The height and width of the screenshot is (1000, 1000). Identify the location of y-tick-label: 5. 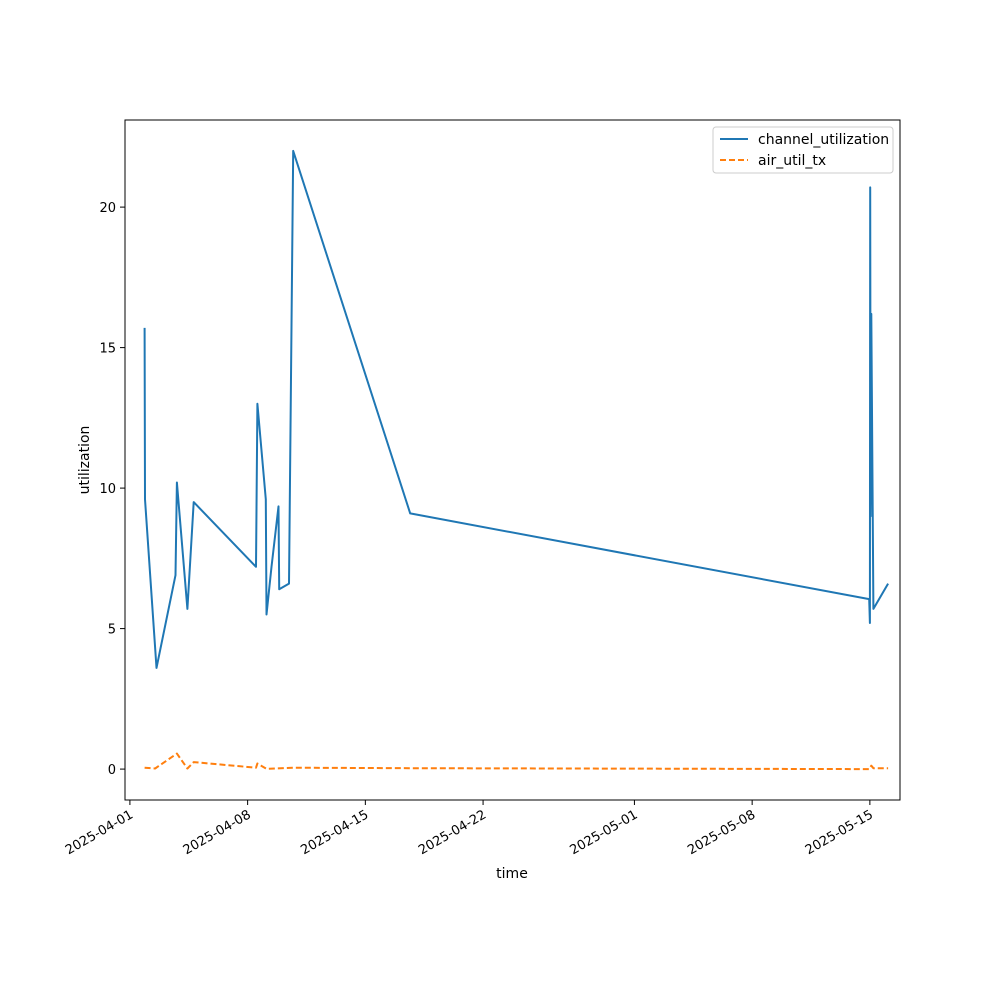
(112, 630).